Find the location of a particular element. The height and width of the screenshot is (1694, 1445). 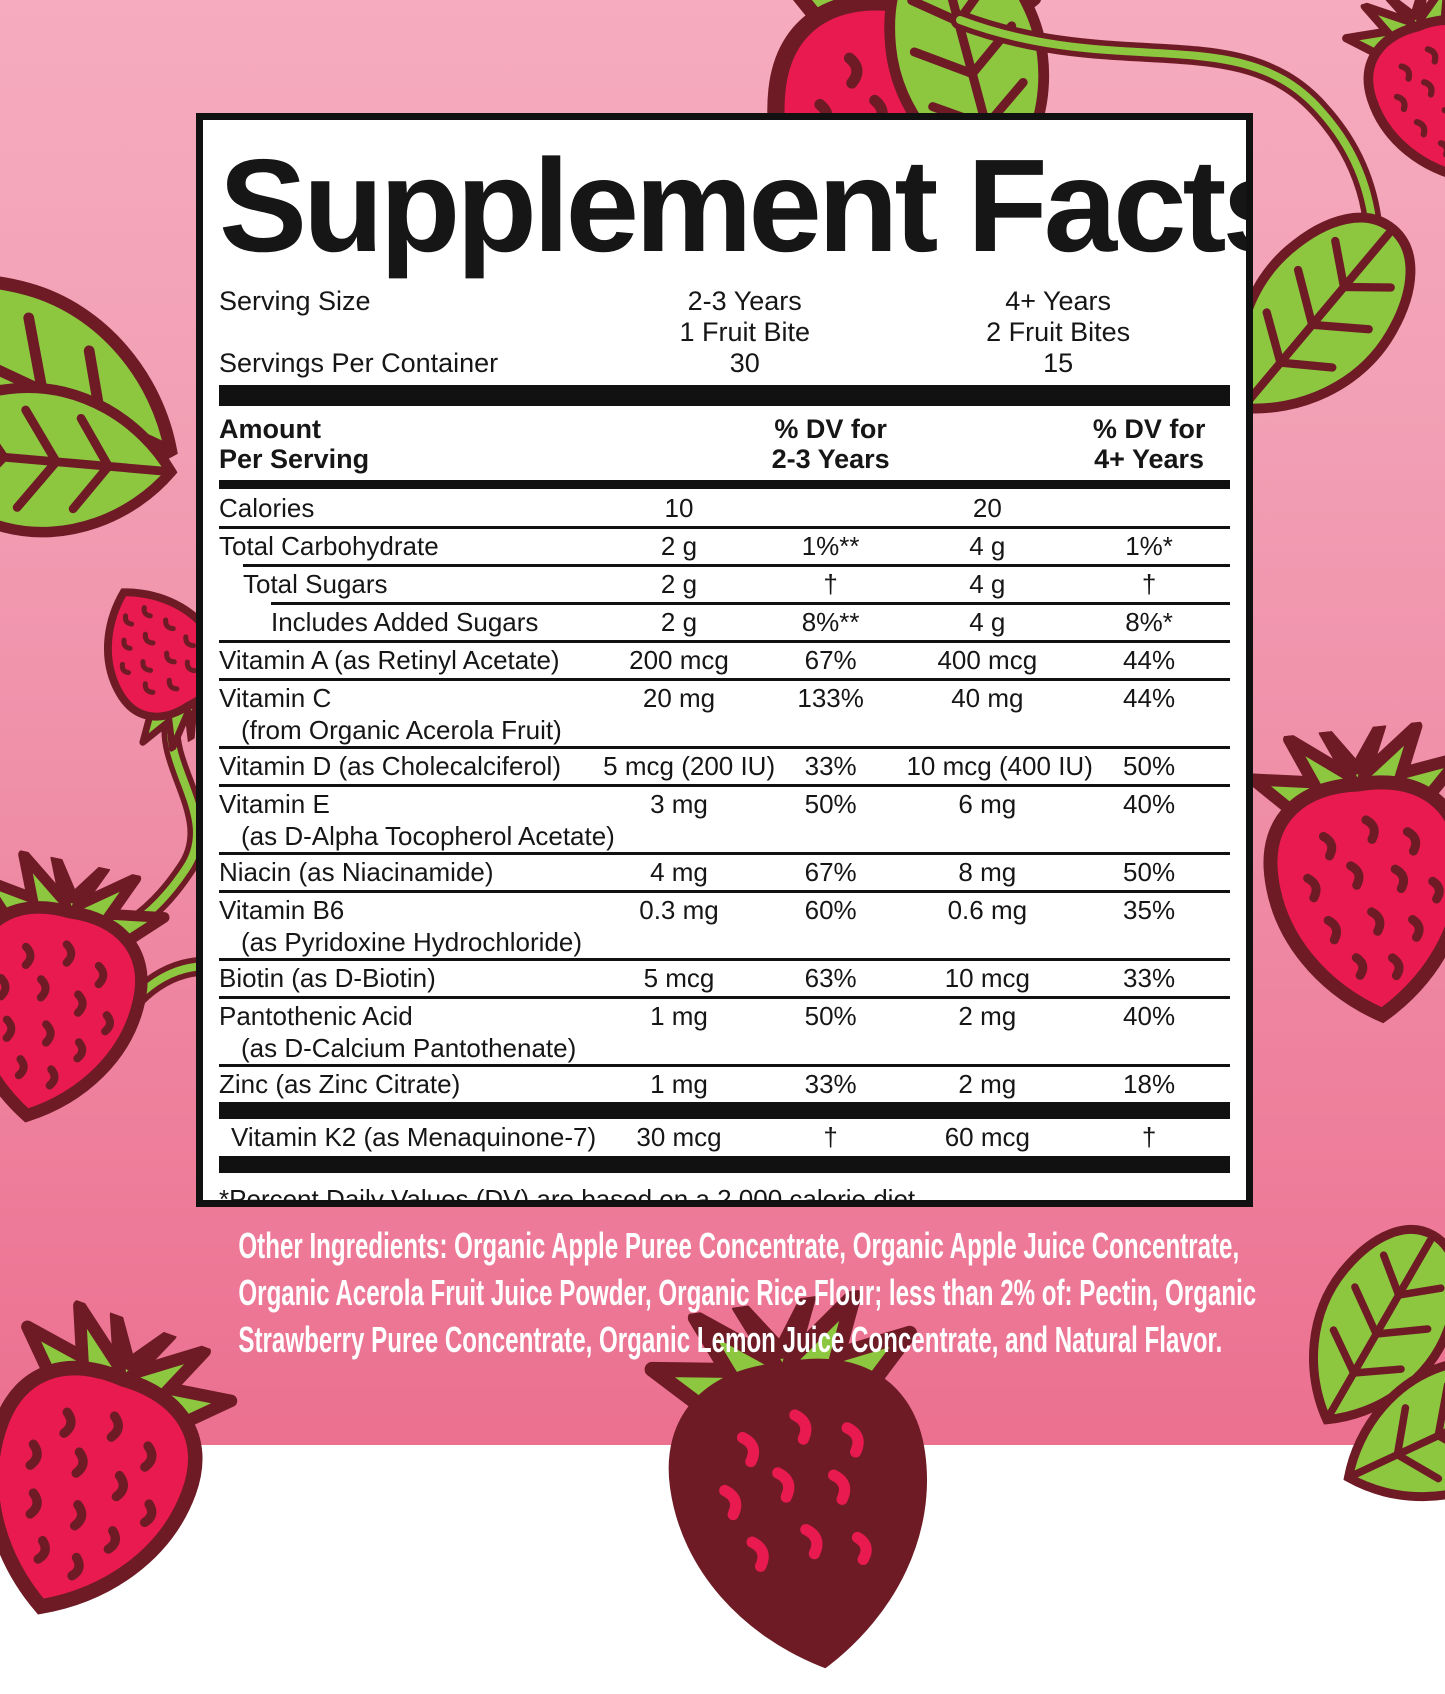

amount-2-3y: 5 mcg (200 IU) is located at coordinates (689, 766).